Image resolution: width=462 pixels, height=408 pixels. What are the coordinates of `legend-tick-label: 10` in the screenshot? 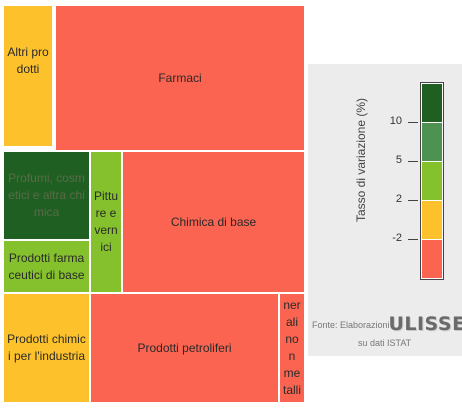 It's located at (395, 121).